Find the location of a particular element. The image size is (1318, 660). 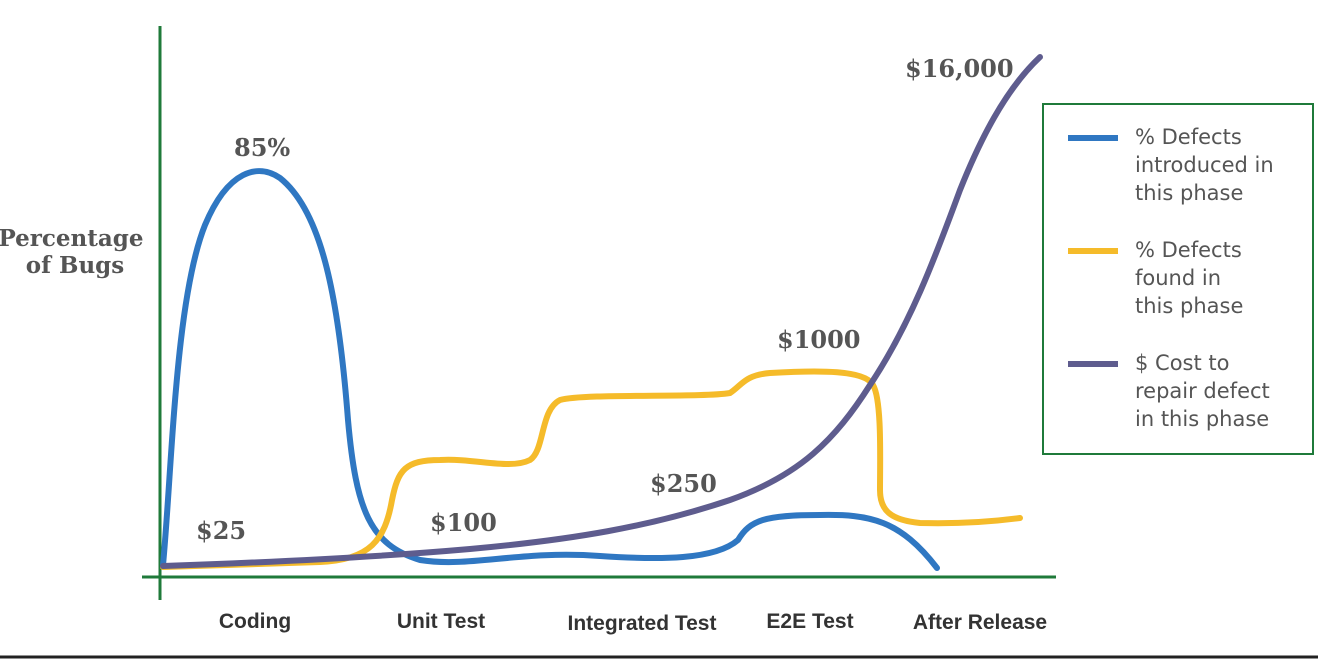

legend-label-introduced: % Defects introduced in this phase is located at coordinates (1207, 165).